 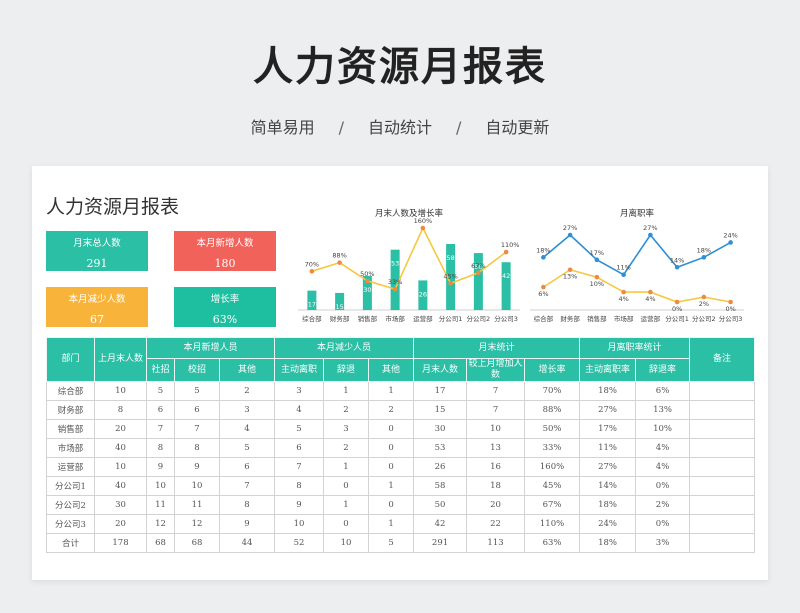 I want to click on table-cell: 50, so click(x=440, y=505).